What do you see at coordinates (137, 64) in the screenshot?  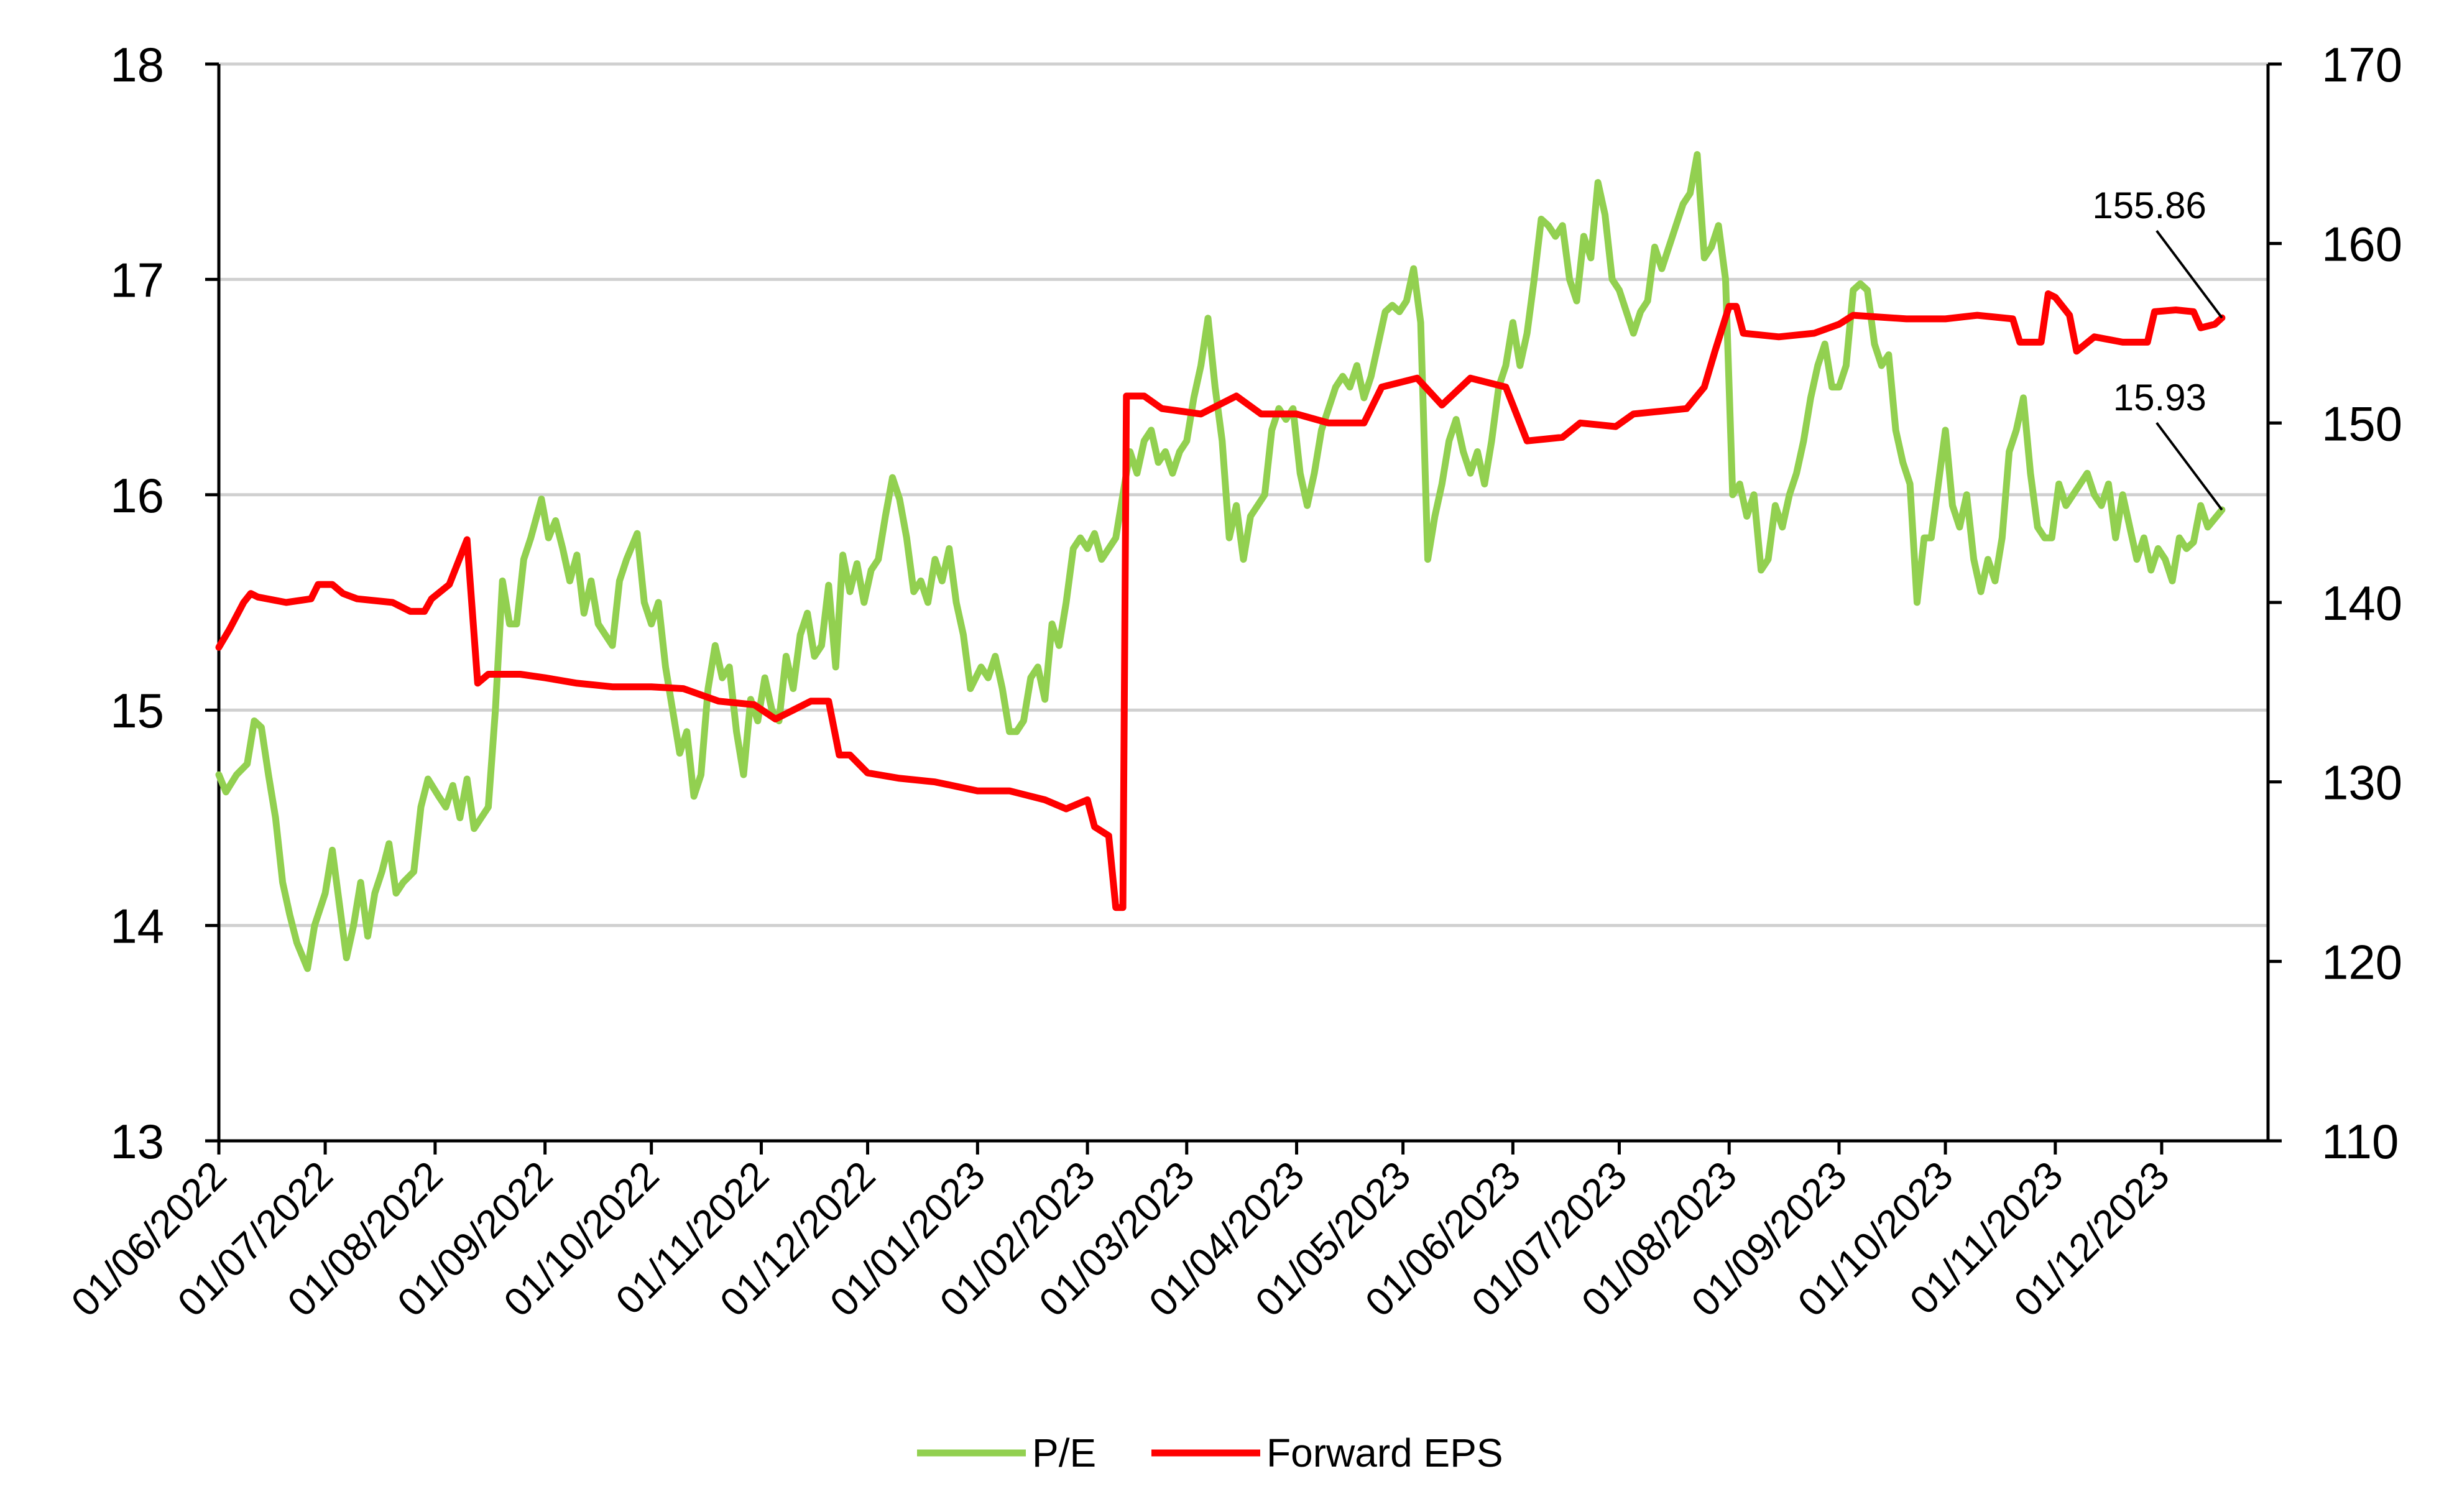 I see `left-y-tick-label: 18` at bounding box center [137, 64].